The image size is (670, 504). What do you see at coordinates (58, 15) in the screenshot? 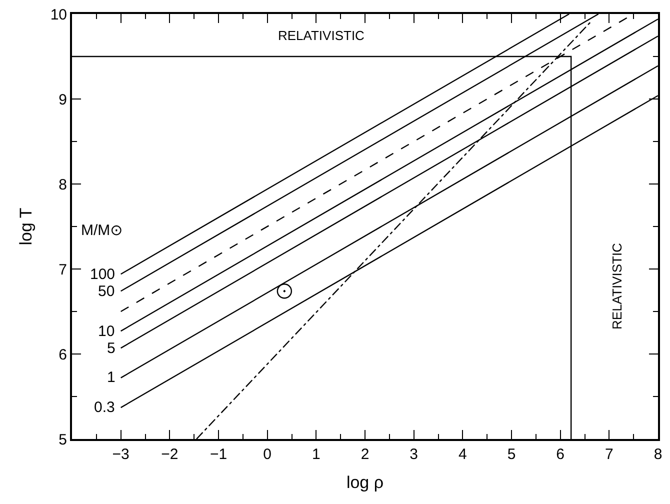
I see `y-tick-label: 10` at bounding box center [58, 15].